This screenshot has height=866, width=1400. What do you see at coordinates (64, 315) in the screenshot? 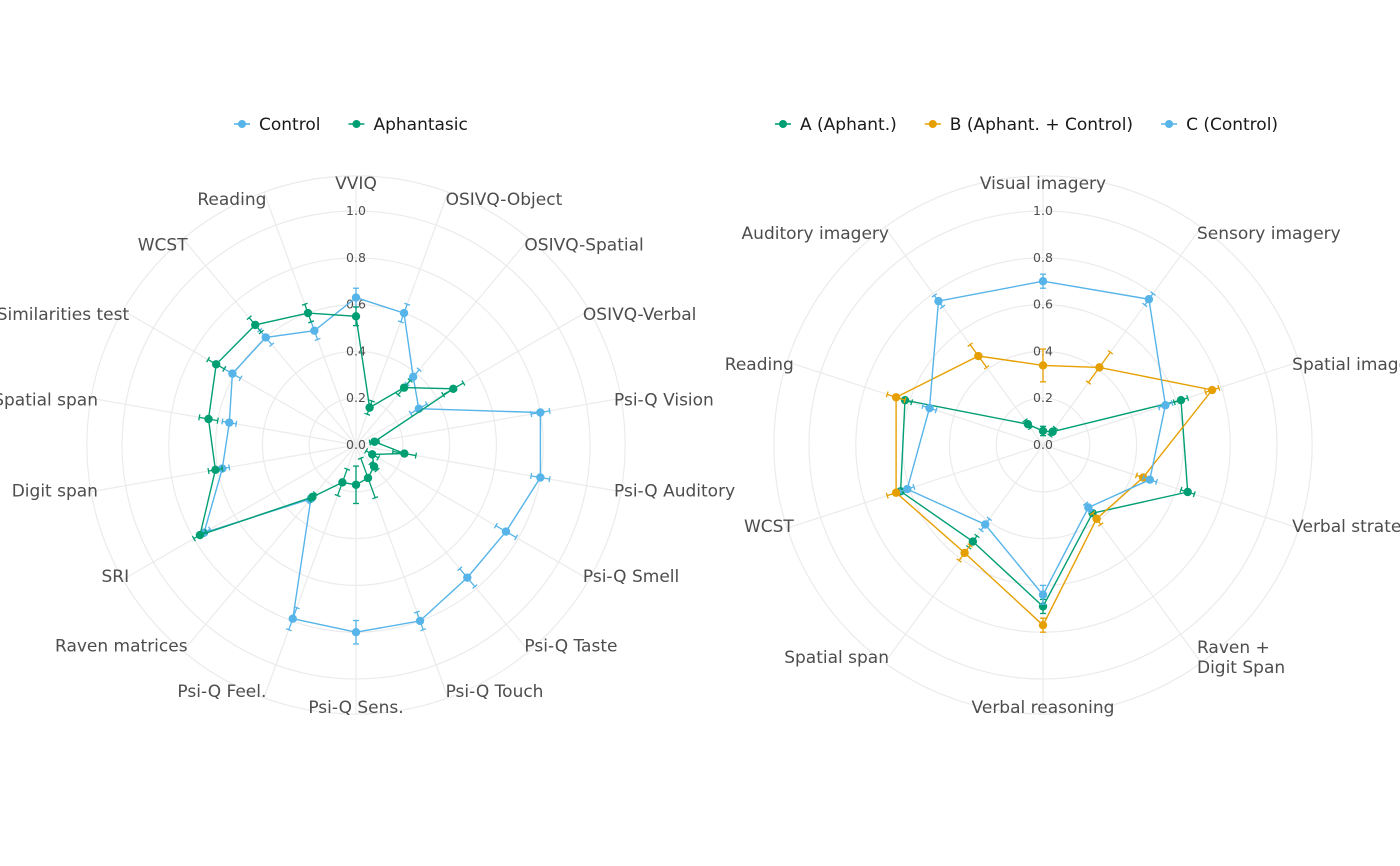
I see `category-label-similarities-test: Similarities test` at bounding box center [64, 315].